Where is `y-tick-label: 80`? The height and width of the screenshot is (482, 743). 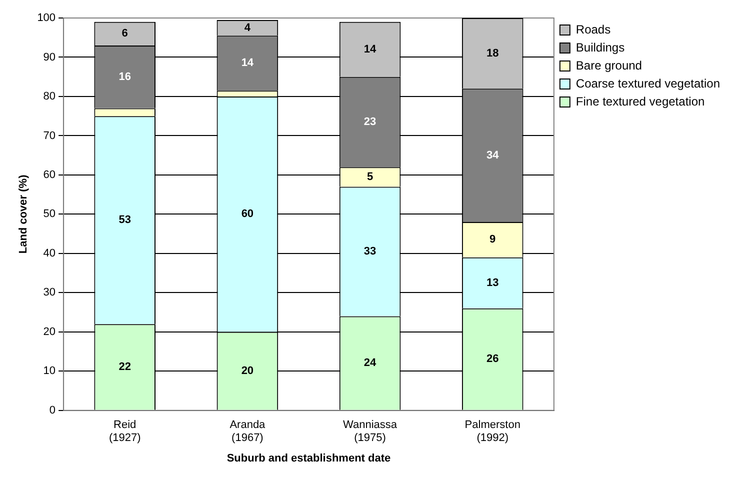
y-tick-label: 80 is located at coordinates (49, 96).